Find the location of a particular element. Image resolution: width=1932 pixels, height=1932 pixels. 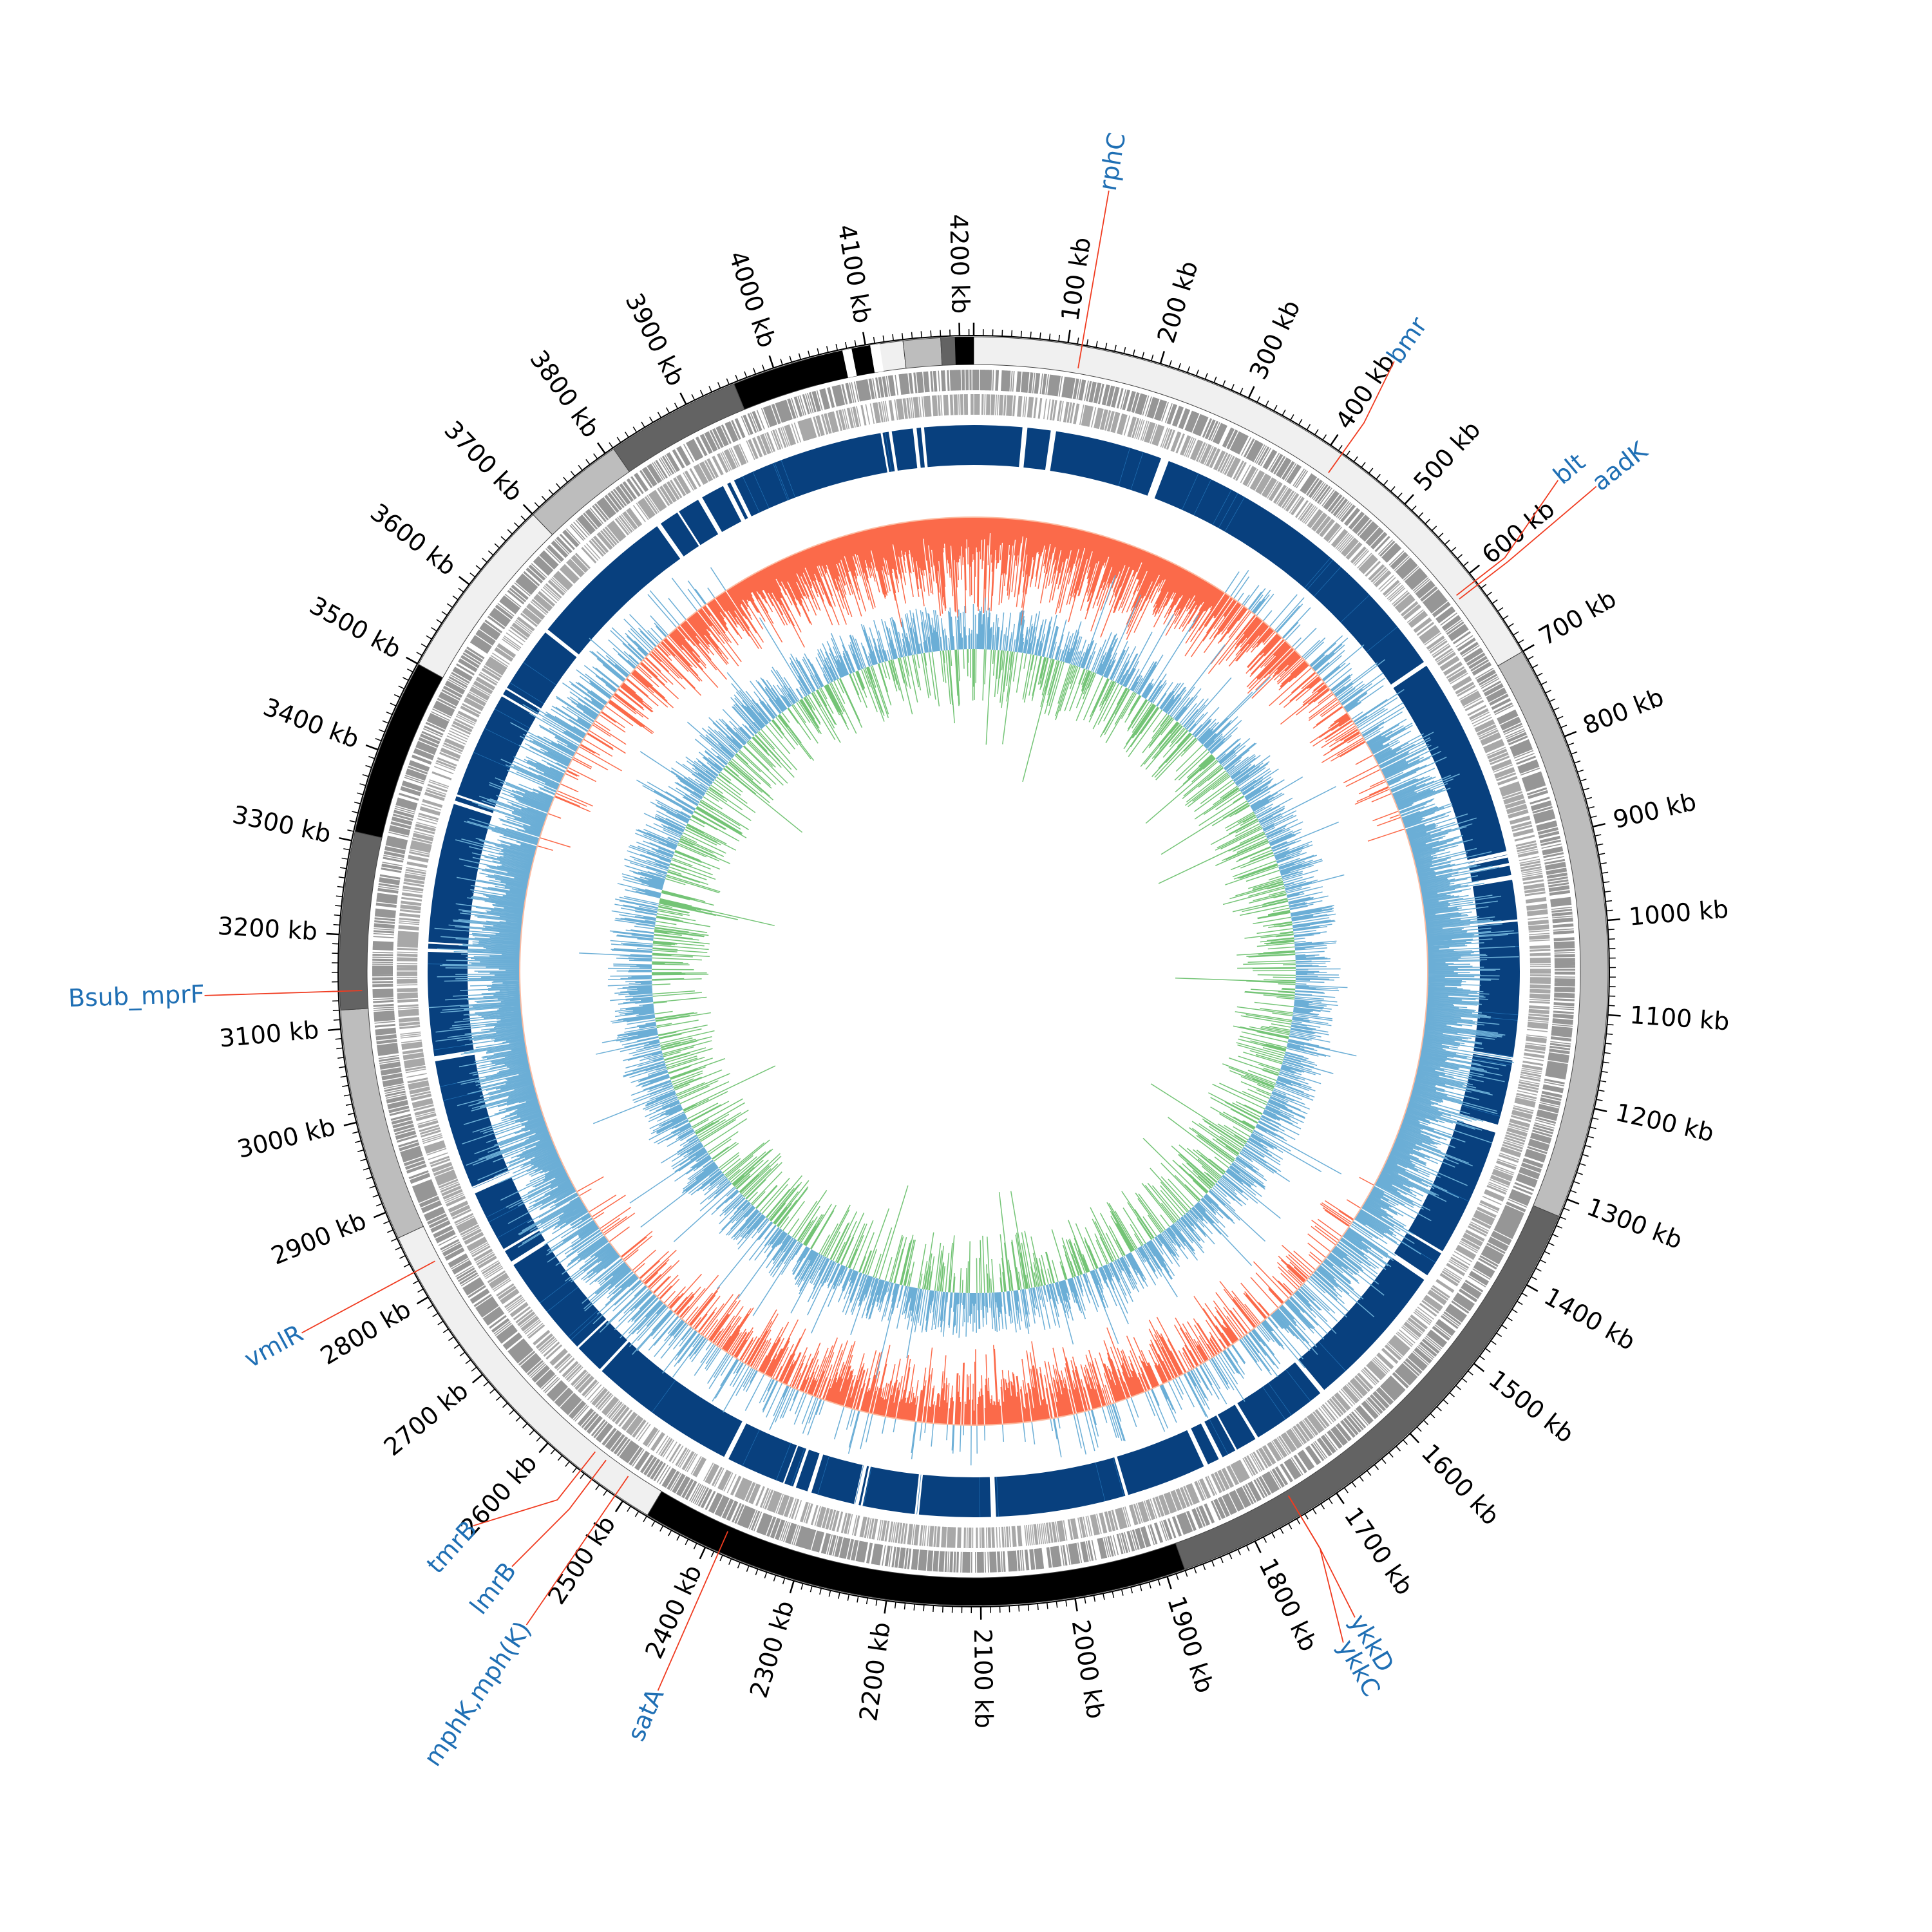

tick-label: 1300 kb is located at coordinates (1634, 1224).